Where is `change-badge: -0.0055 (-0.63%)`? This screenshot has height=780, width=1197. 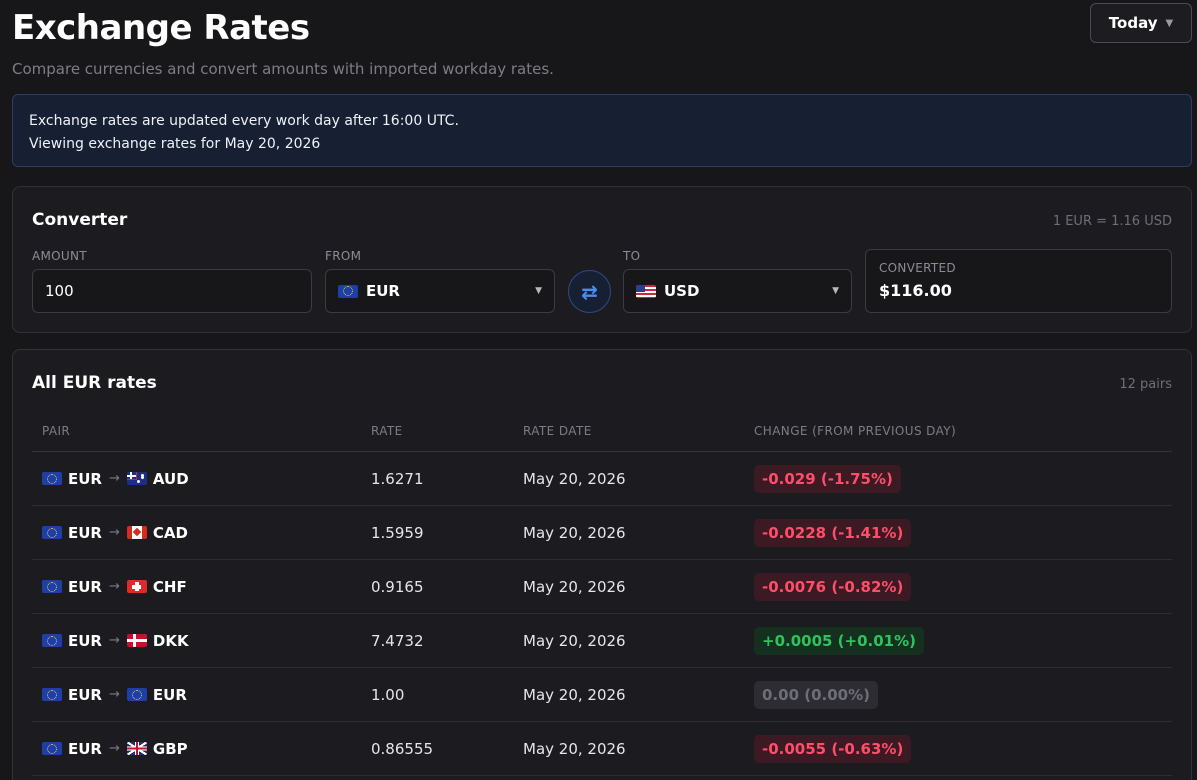 change-badge: -0.0055 (-0.63%) is located at coordinates (833, 748).